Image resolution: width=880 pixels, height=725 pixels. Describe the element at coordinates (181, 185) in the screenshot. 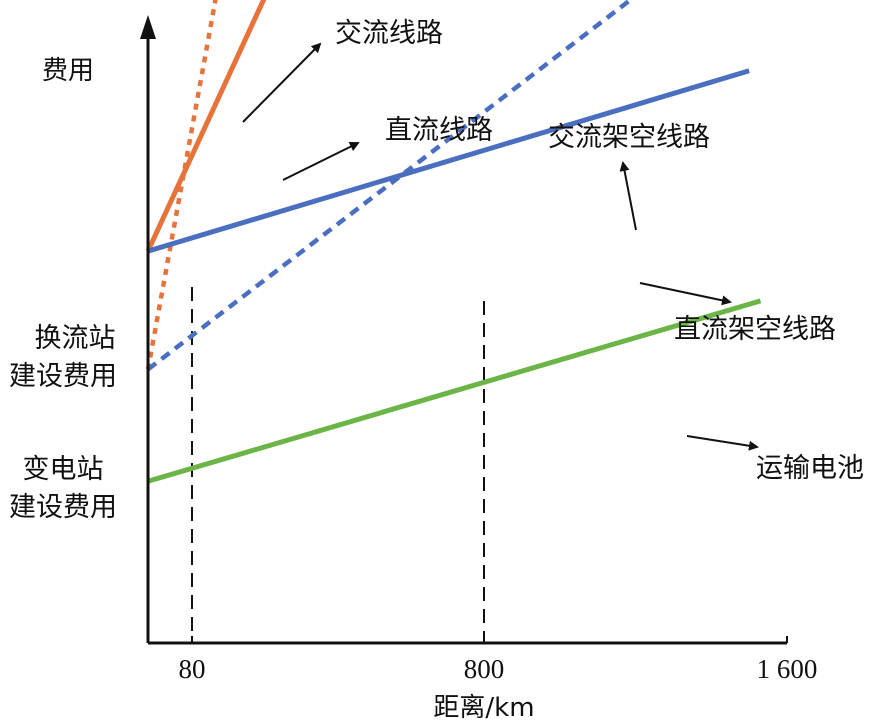

I see `ac-line-series` at that location.